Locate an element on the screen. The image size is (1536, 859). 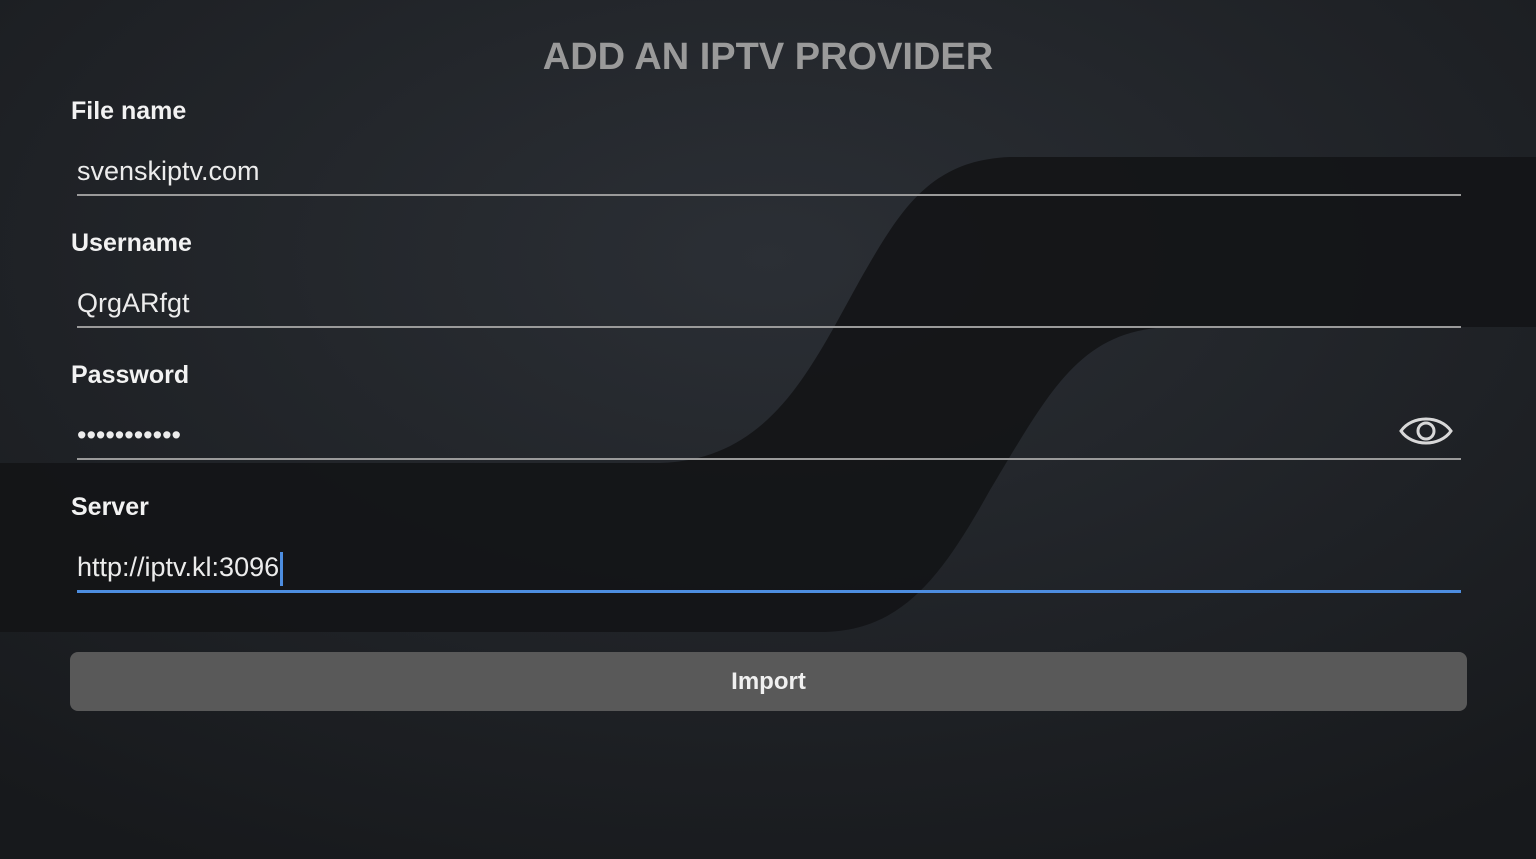
import-button: Import is located at coordinates (768, 681).